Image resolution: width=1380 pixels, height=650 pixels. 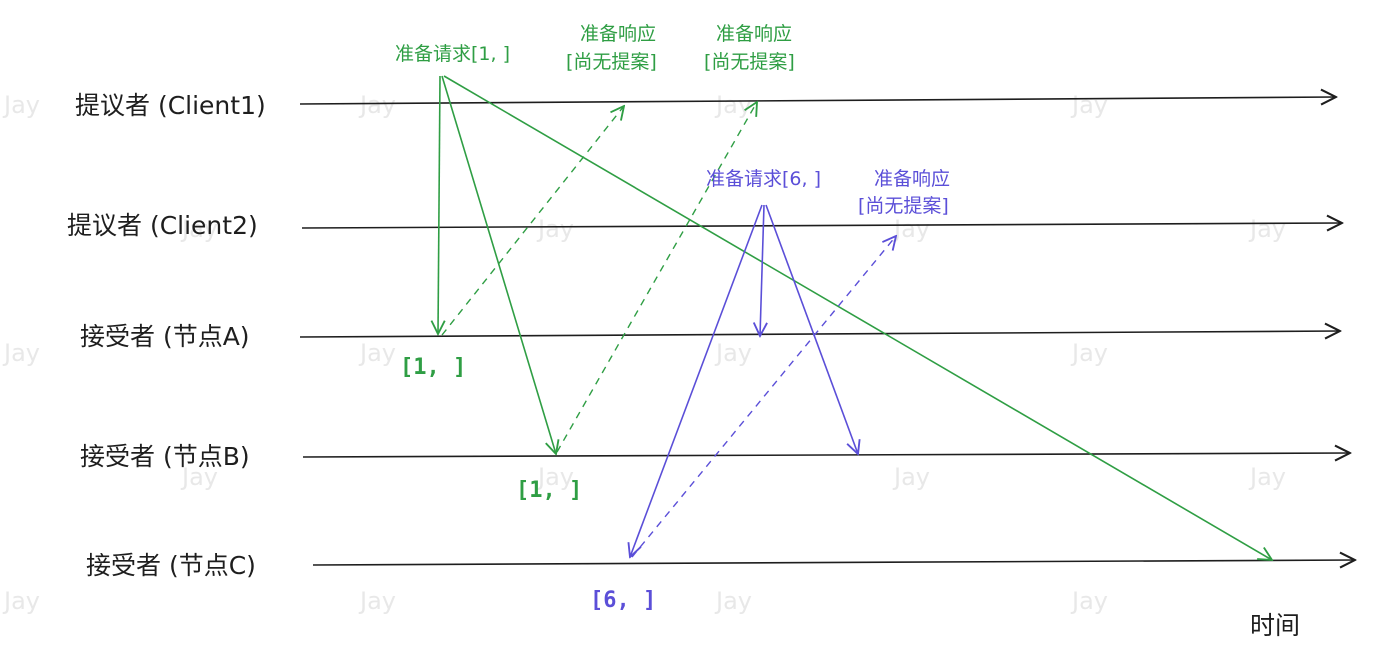 What do you see at coordinates (170, 105) in the screenshot?
I see `timeline-label-client1: 提议者 (Client1)` at bounding box center [170, 105].